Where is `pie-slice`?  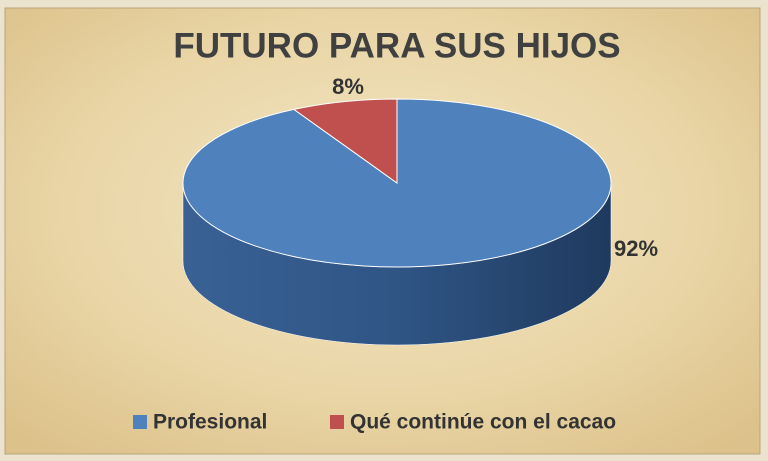
pie-slice is located at coordinates (345, 141).